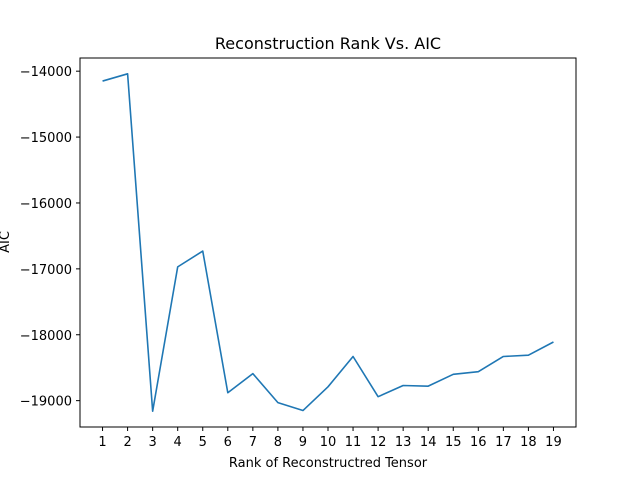 The image size is (640, 485). Describe the element at coordinates (203, 442) in the screenshot. I see `x-tick-label: 5` at that location.